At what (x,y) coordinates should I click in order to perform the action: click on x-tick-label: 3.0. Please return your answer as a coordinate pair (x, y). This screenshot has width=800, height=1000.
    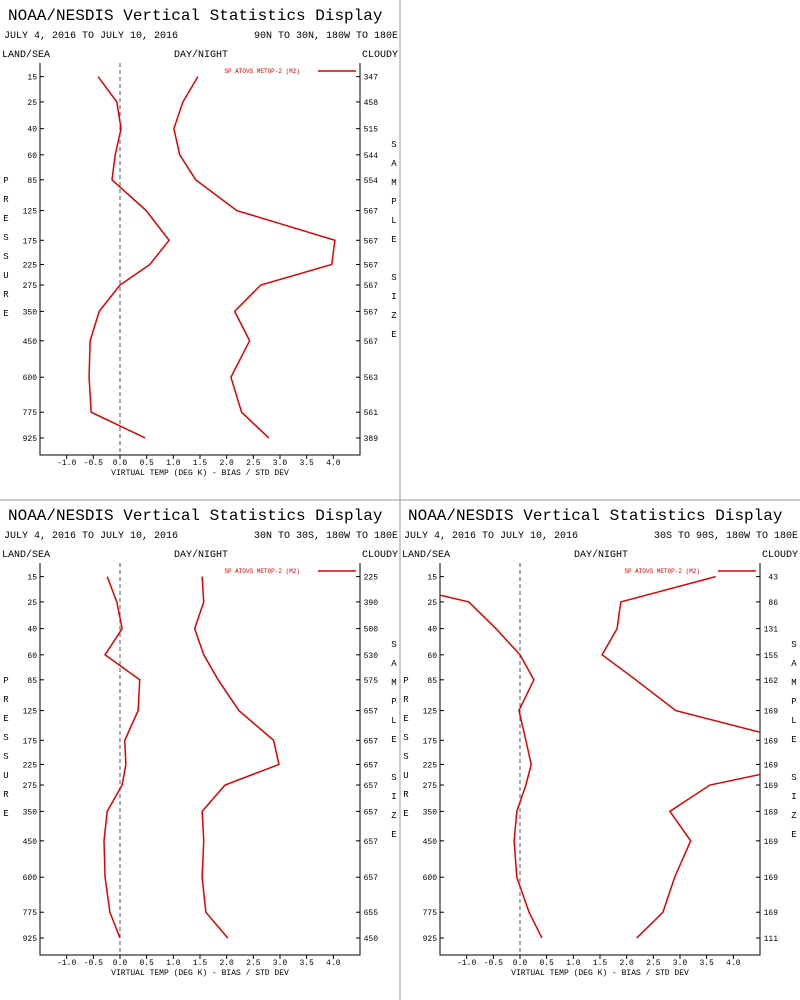
    Looking at the image, I should click on (280, 463).